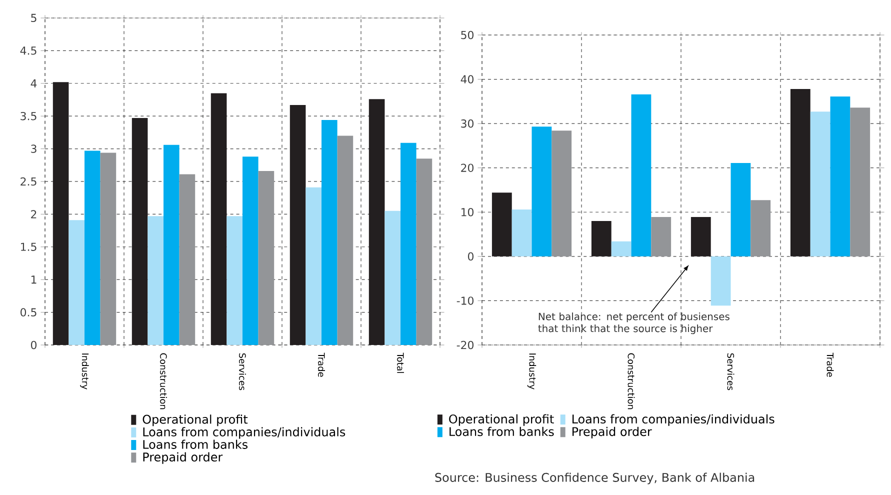 The height and width of the screenshot is (495, 891). Describe the element at coordinates (467, 123) in the screenshot. I see `y-tick-label: 30` at that location.